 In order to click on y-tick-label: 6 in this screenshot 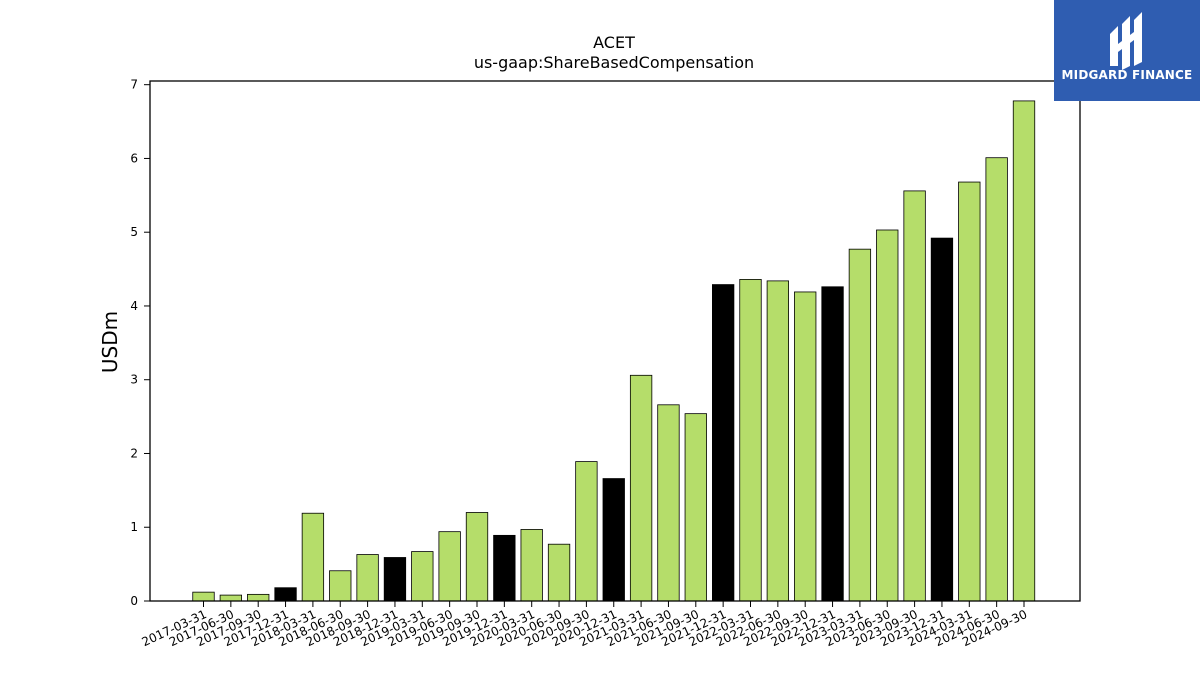, I will do `click(134, 158)`.